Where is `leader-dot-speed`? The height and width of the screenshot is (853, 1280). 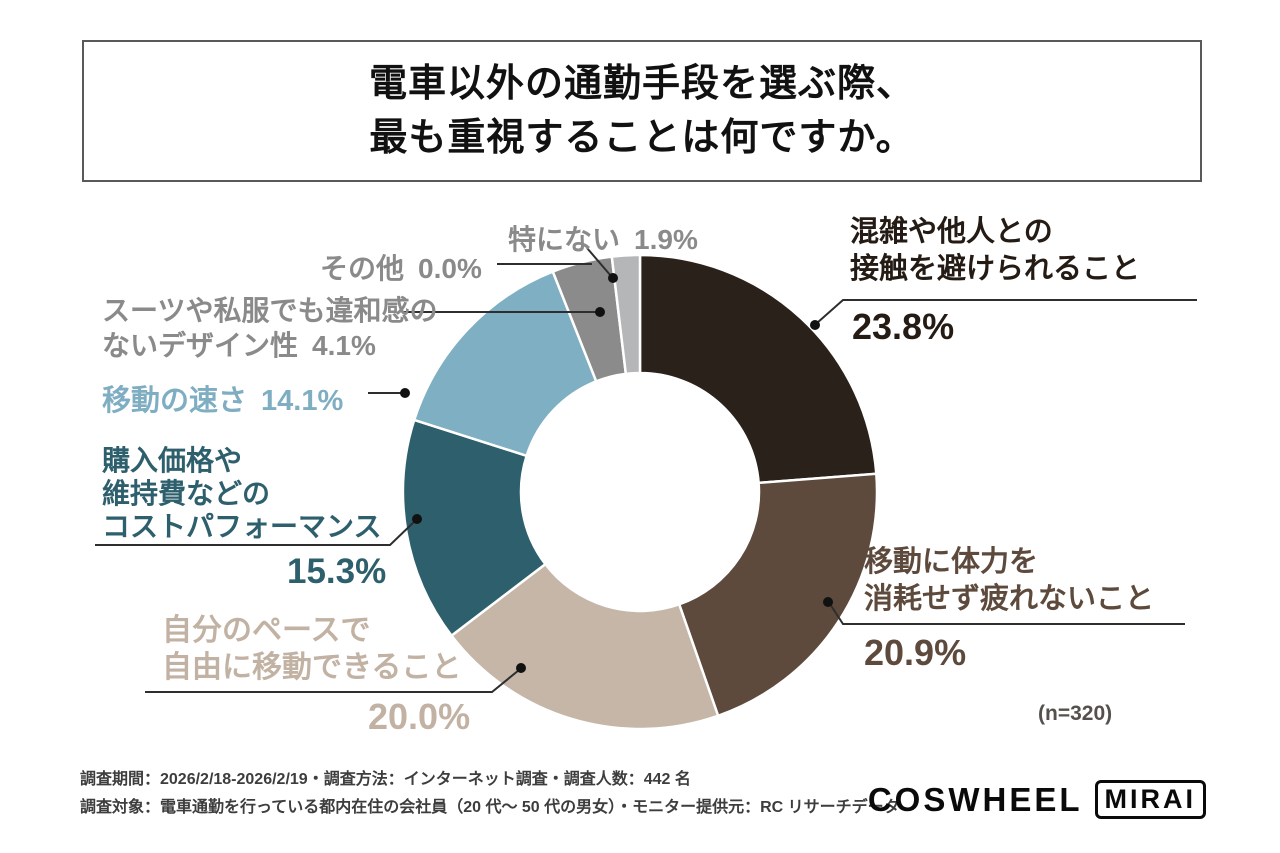 leader-dot-speed is located at coordinates (405, 393).